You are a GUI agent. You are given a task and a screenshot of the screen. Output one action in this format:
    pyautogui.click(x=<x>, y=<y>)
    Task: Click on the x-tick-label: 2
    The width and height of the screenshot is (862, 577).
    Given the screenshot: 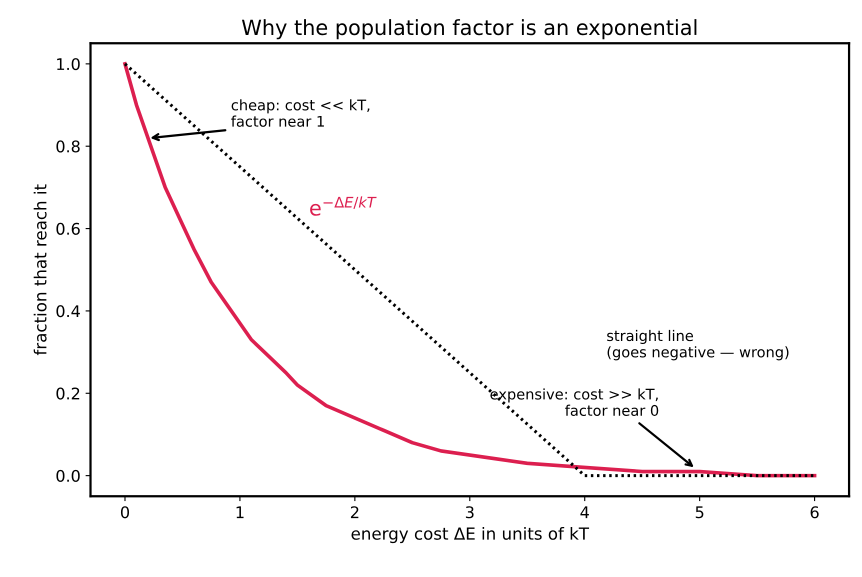 What is the action you would take?
    pyautogui.click(x=354, y=512)
    